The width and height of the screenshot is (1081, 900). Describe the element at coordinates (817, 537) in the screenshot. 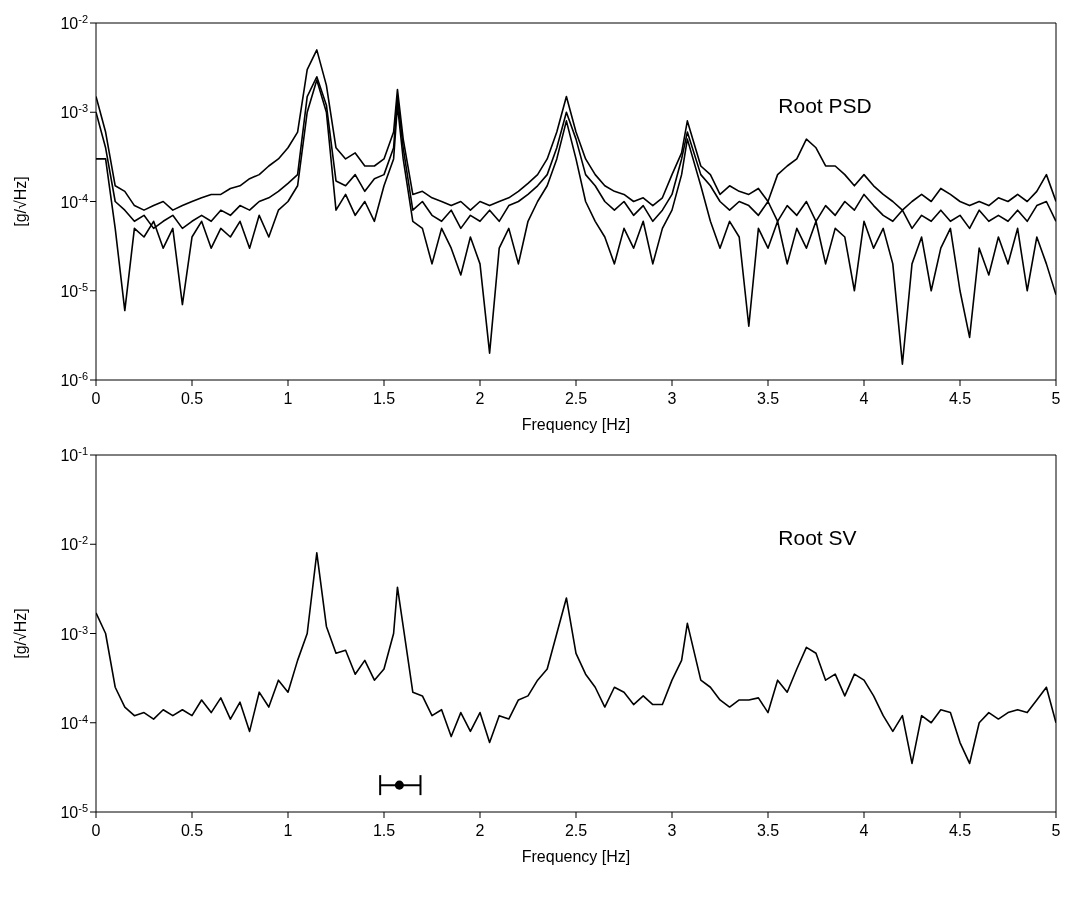

I see `annotation: Root SV` at that location.